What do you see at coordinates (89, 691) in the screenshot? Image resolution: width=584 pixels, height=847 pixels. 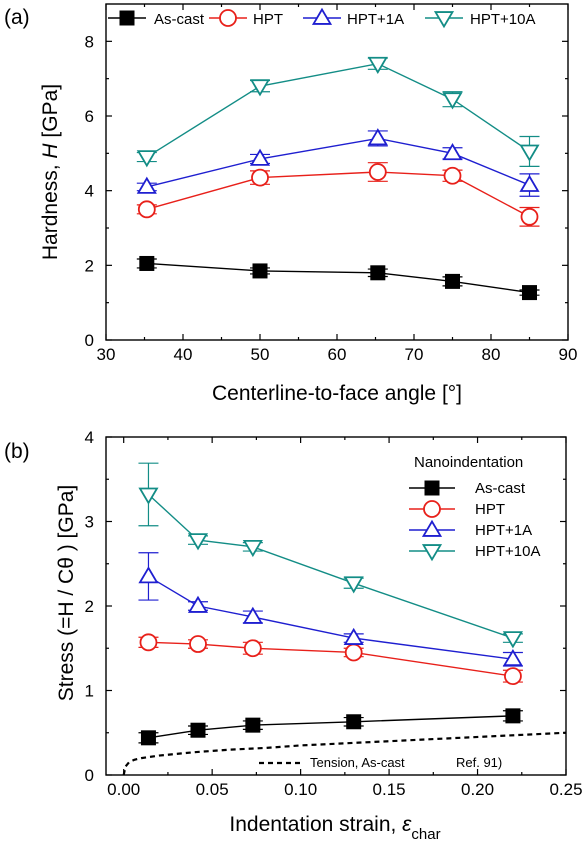 I see `y-tick-label: 1` at bounding box center [89, 691].